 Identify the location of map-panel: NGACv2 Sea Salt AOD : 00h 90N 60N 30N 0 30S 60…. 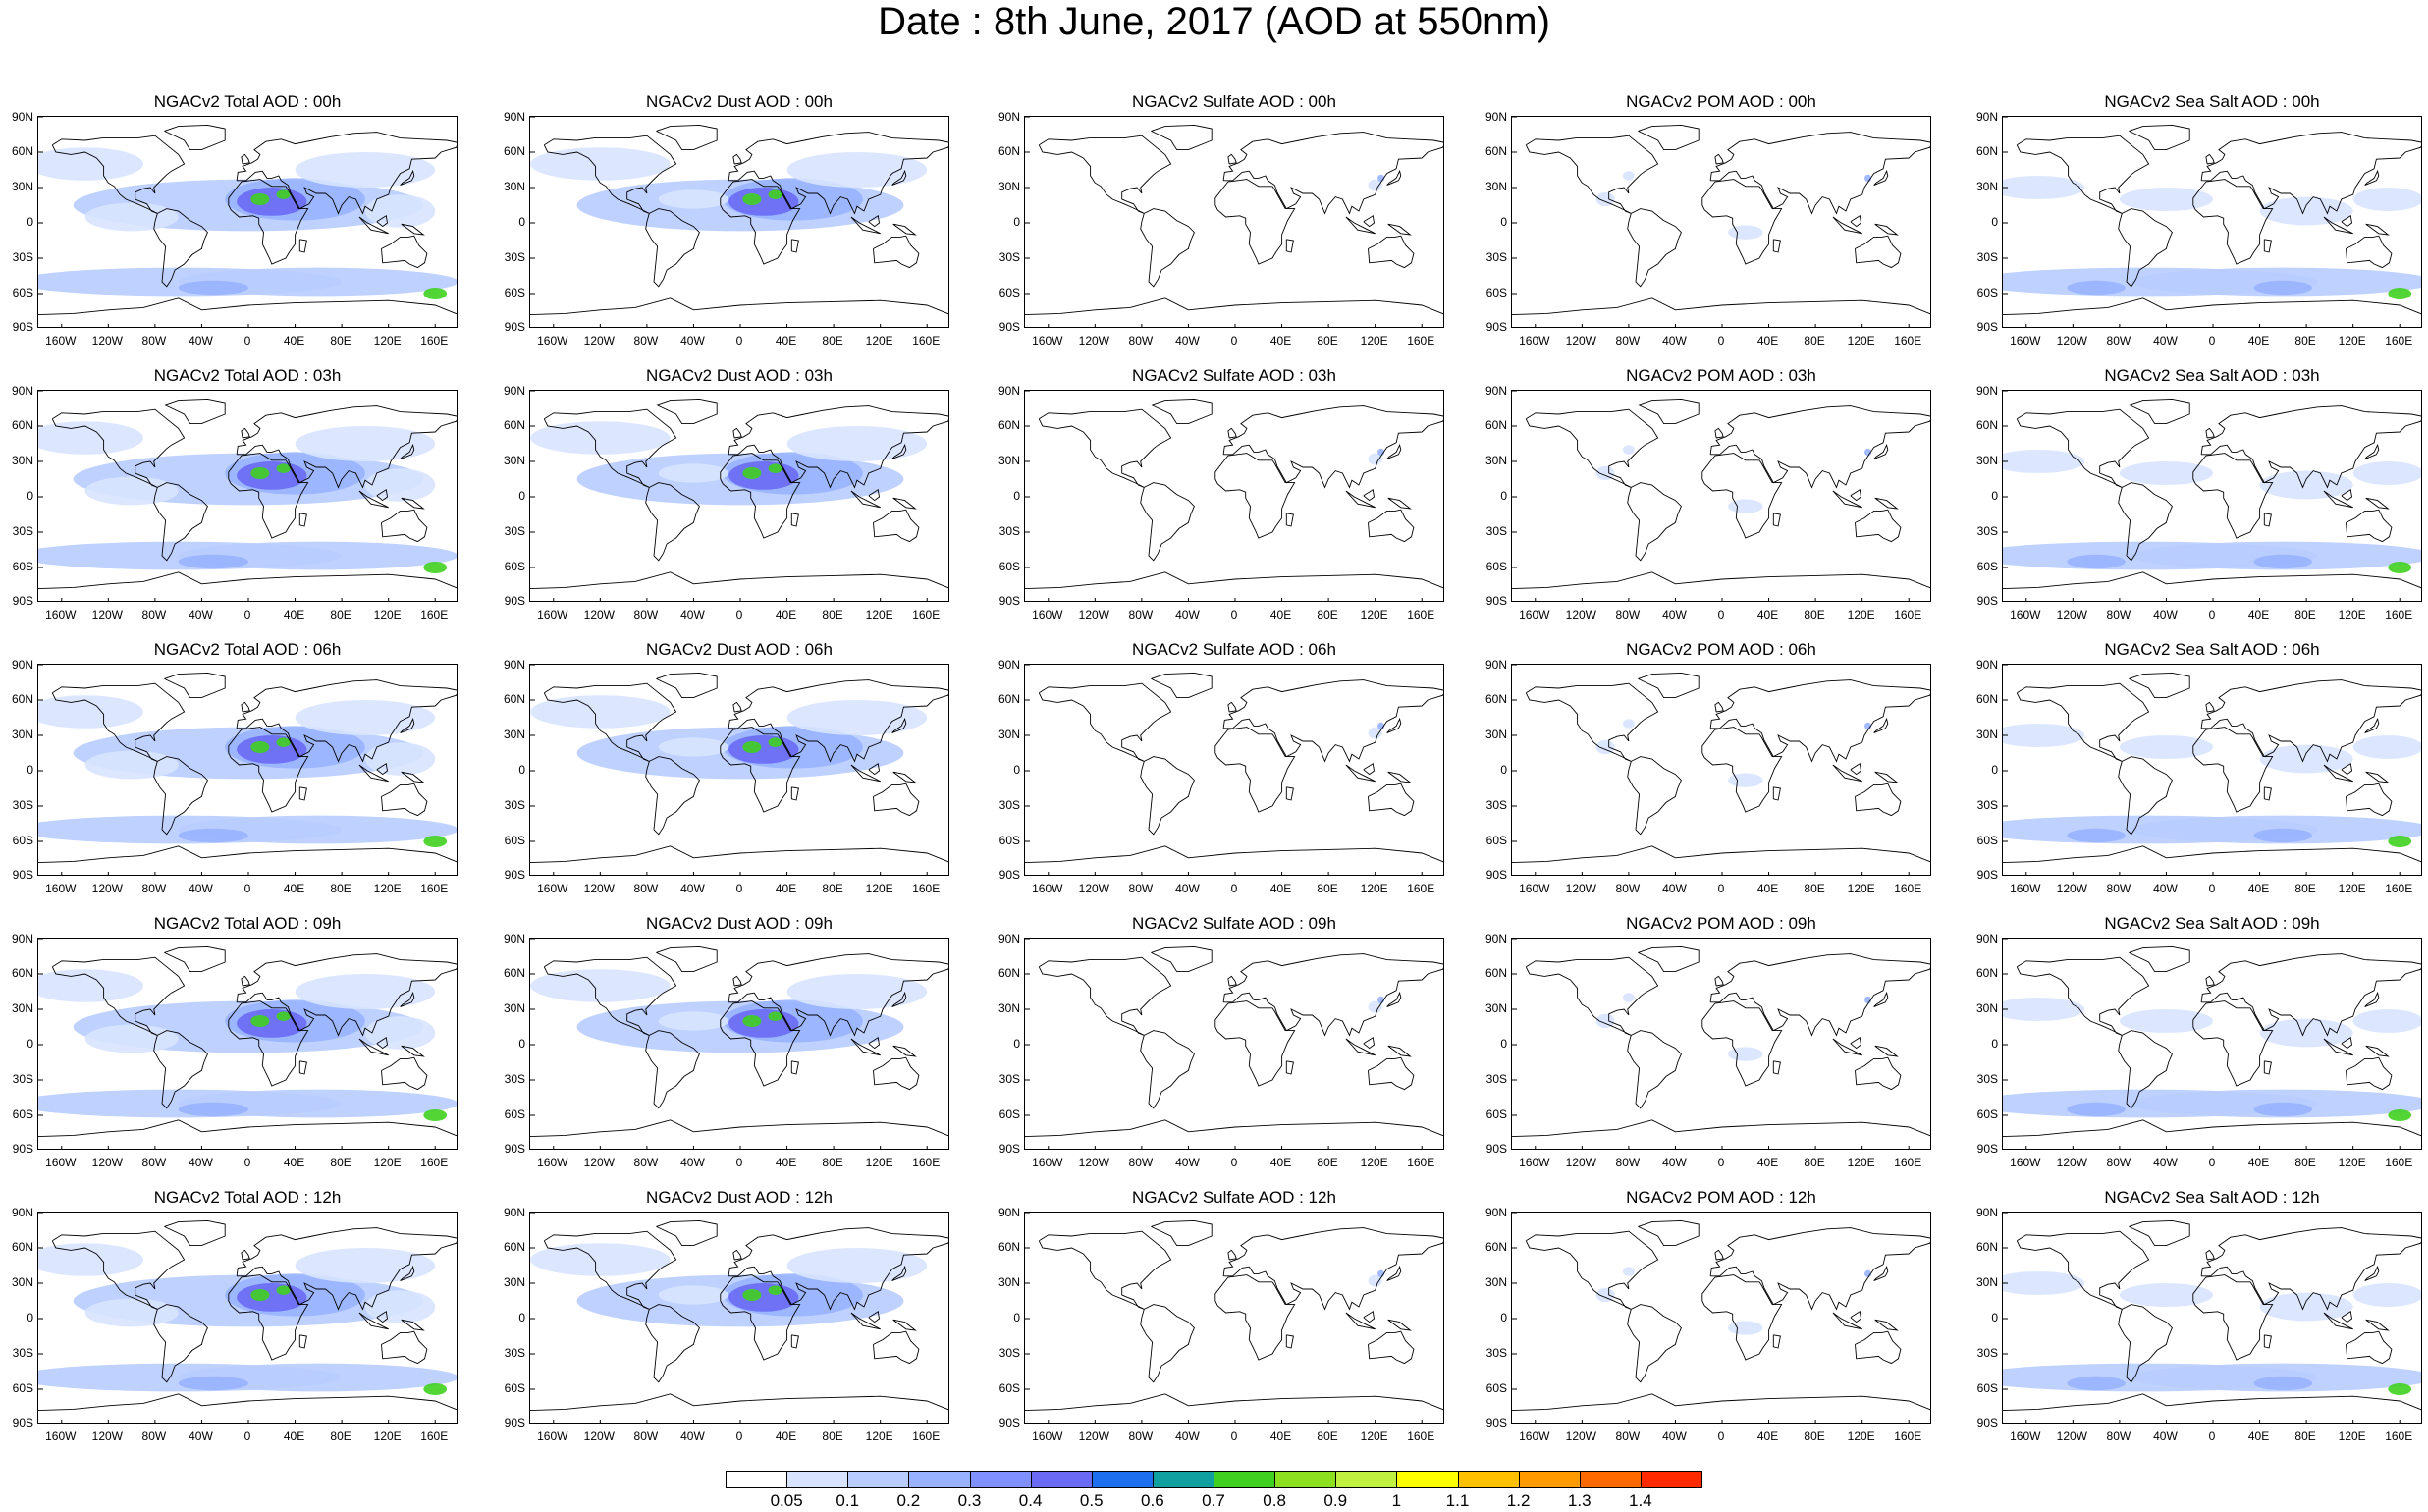
(2199, 220).